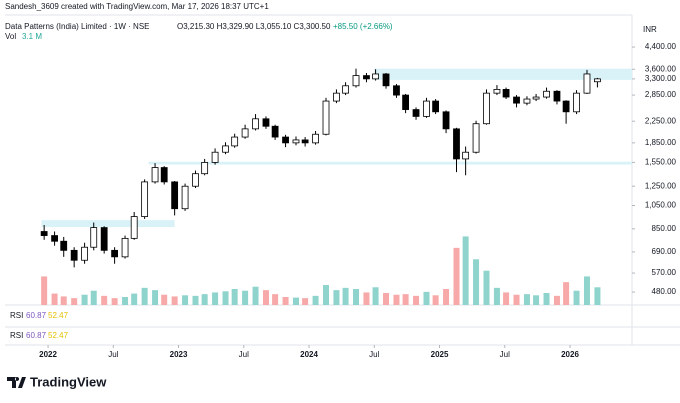 The image size is (680, 403). What do you see at coordinates (661, 94) in the screenshot?
I see `y-tick-label: 2,850.00` at bounding box center [661, 94].